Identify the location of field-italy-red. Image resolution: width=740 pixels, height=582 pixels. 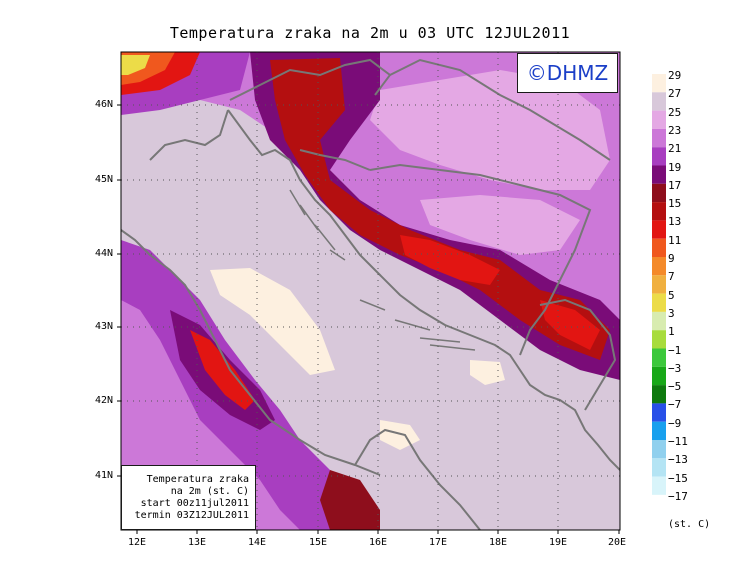
(222, 370).